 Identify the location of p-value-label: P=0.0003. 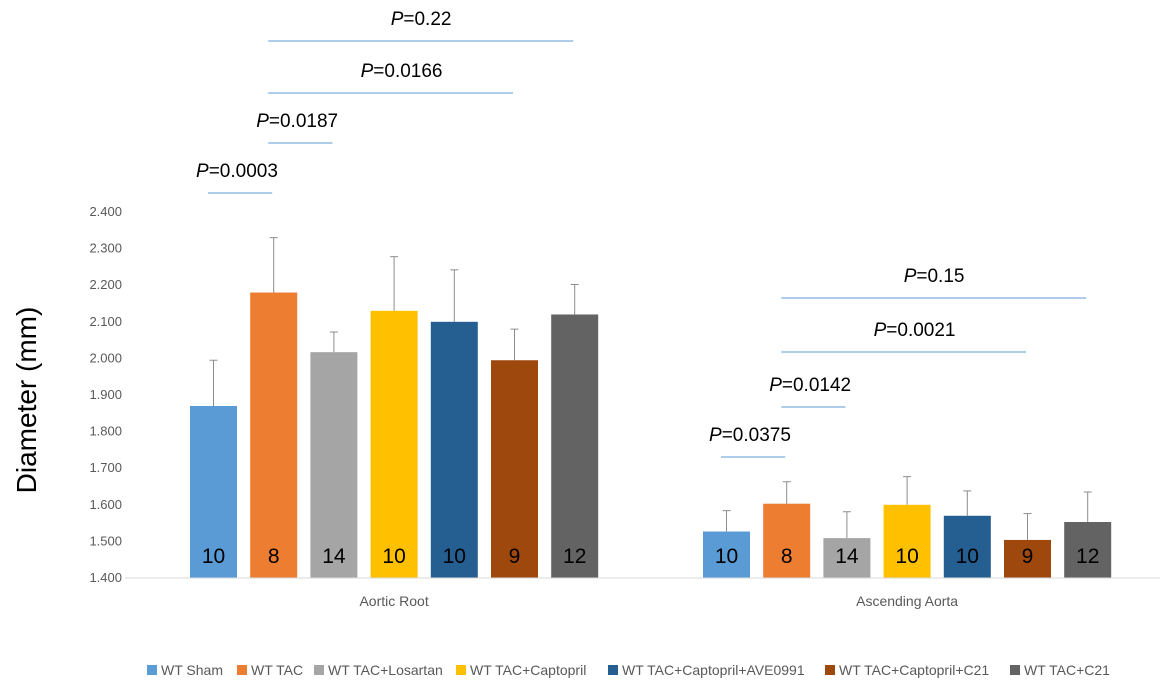
(237, 171).